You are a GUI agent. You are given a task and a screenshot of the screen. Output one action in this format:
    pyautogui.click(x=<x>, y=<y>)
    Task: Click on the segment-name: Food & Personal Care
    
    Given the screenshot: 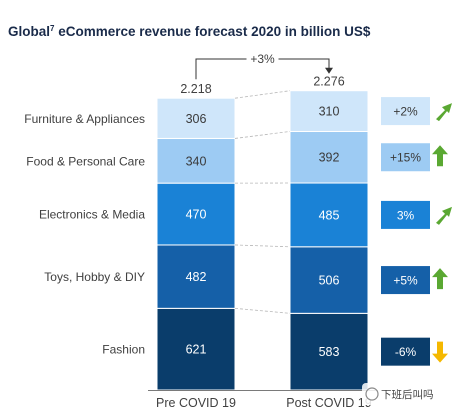 What is the action you would take?
    pyautogui.click(x=85, y=161)
    